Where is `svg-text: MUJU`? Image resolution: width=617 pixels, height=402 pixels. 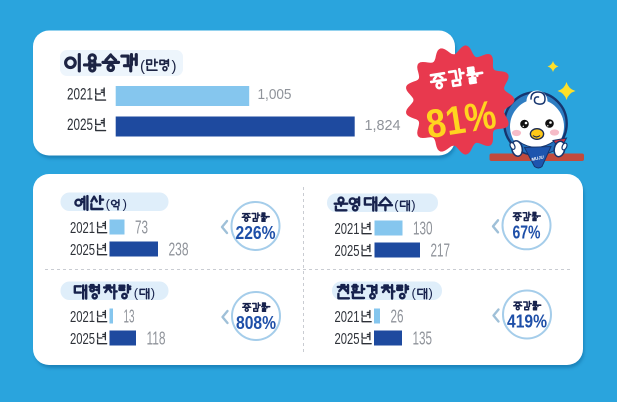
svg-text: MUJU is located at coordinates (538, 158).